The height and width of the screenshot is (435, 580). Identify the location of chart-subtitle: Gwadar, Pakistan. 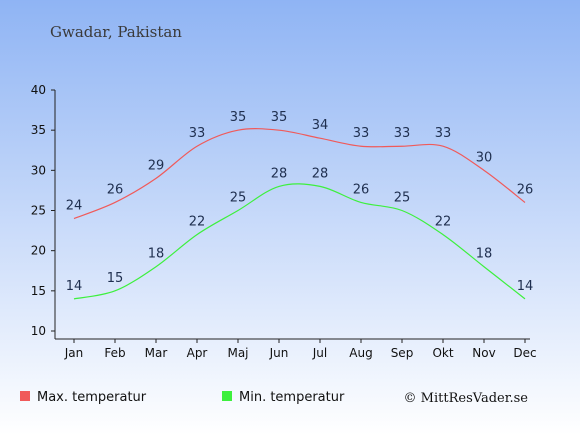
(116, 32).